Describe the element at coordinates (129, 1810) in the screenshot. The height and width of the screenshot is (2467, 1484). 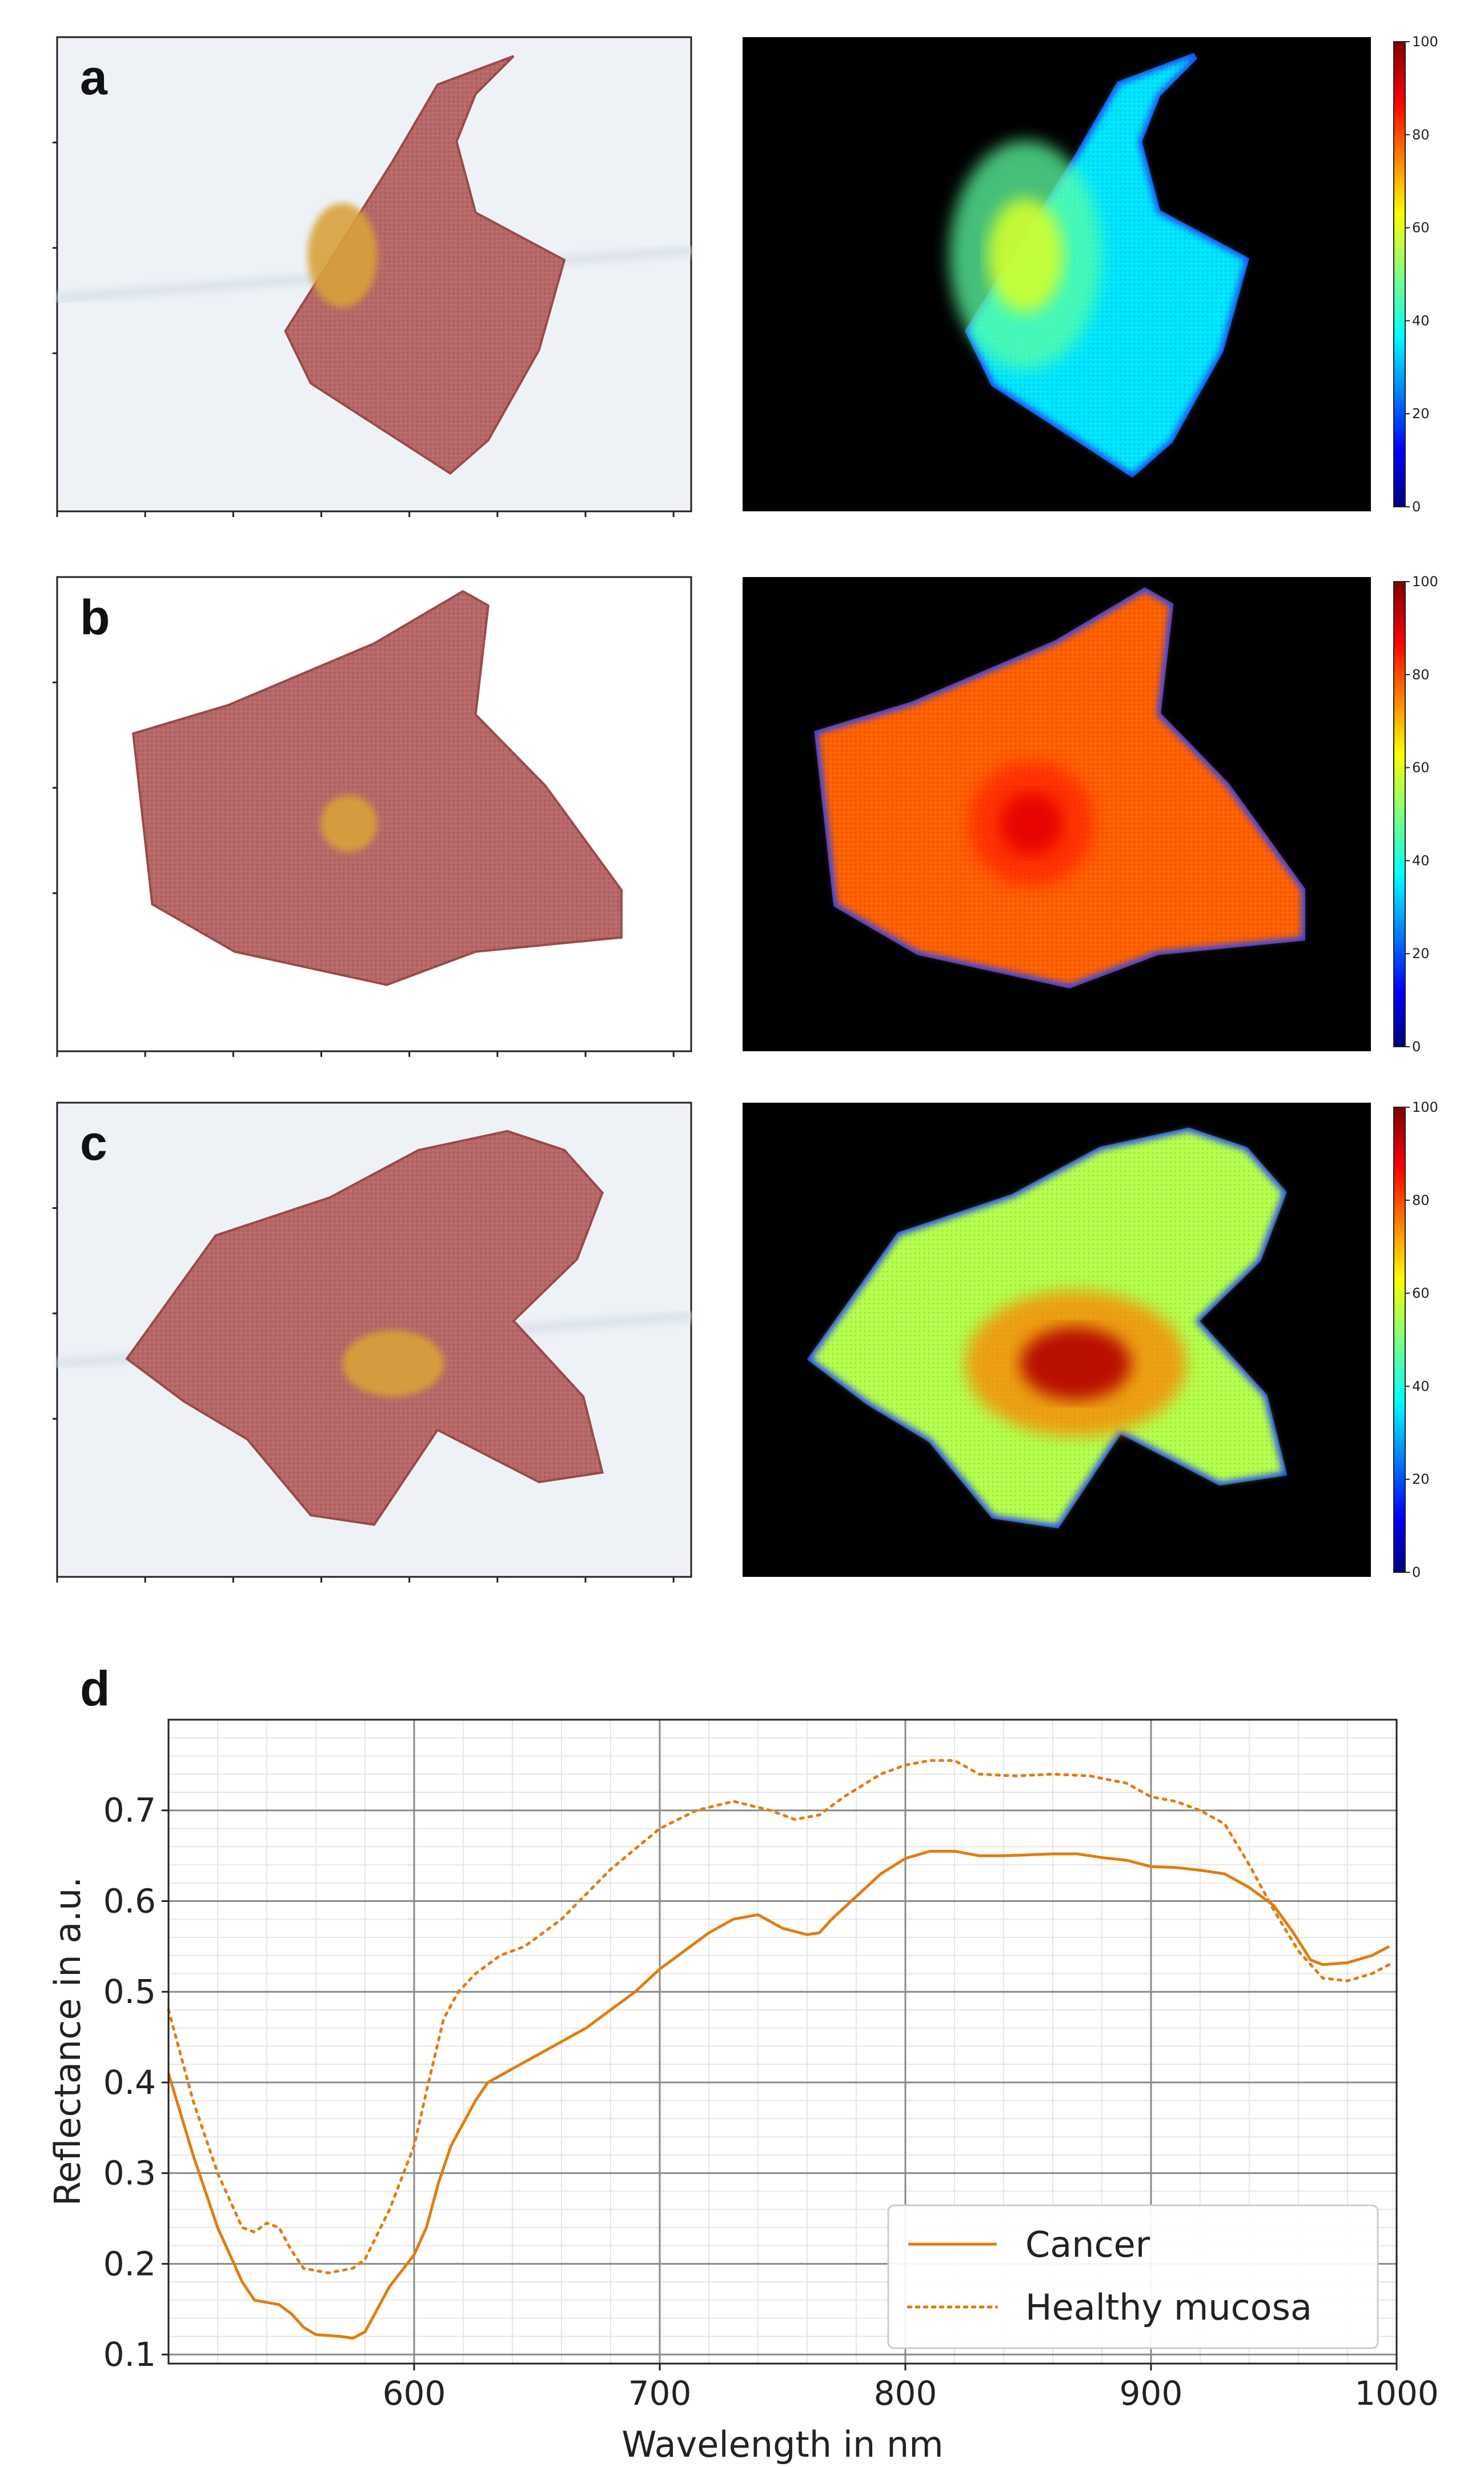
I see `y-tick-label: 0.7` at that location.